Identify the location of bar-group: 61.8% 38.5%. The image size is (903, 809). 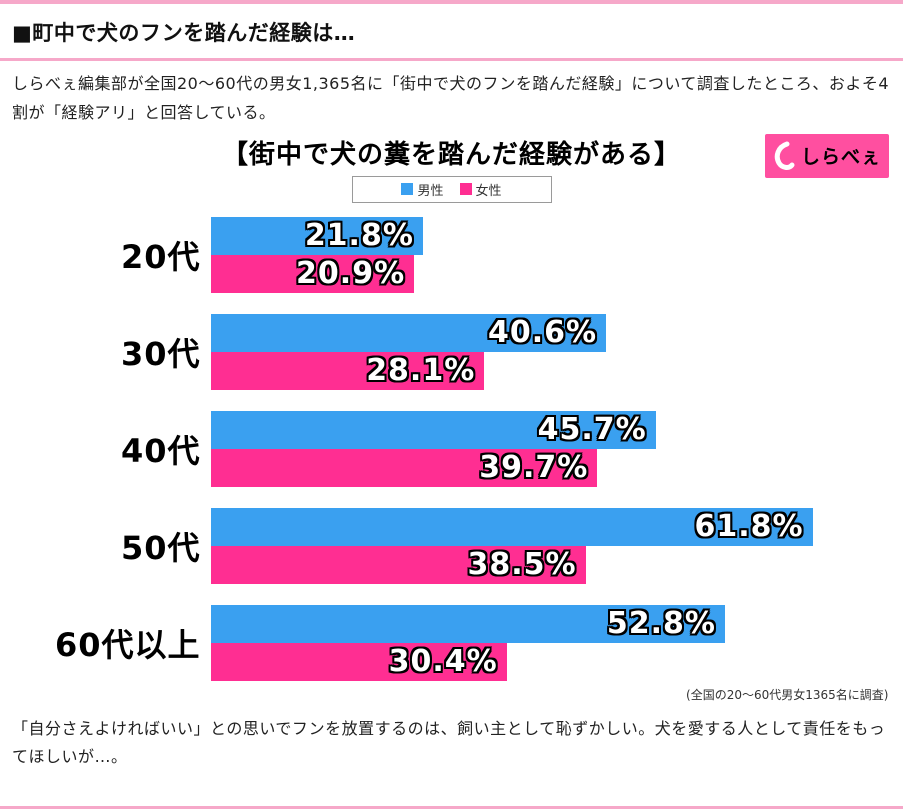
(551, 545).